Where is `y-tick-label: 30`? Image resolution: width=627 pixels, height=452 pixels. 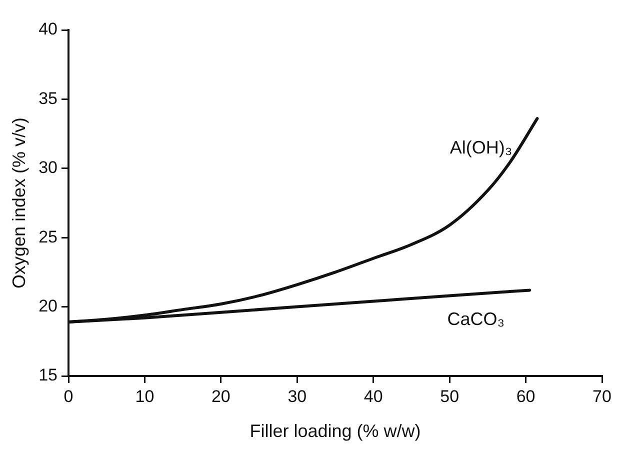 y-tick-label: 30 is located at coordinates (48, 168).